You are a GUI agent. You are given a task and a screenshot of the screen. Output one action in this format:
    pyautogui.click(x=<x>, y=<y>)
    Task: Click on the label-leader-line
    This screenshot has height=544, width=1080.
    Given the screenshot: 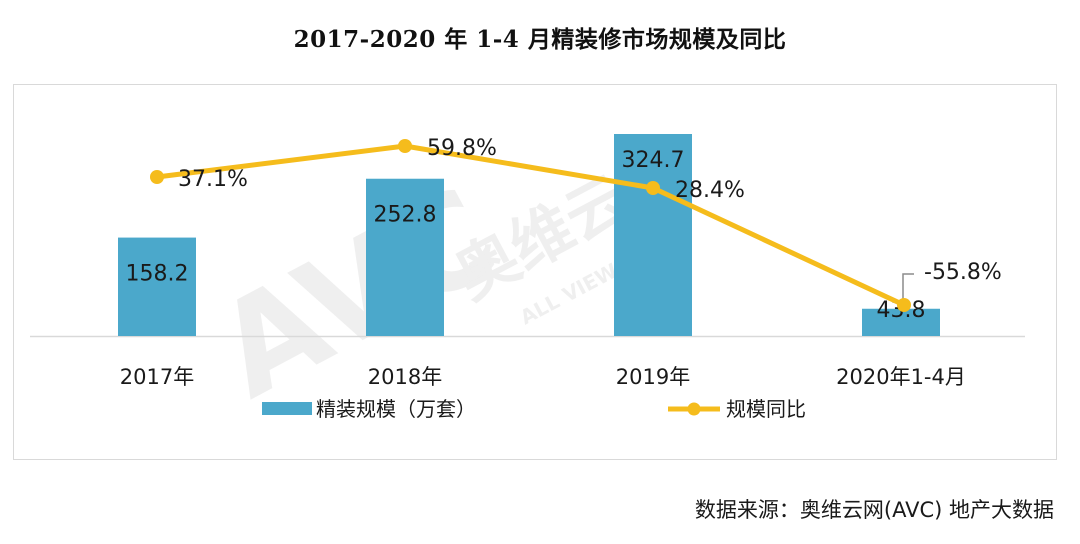 What is the action you would take?
    pyautogui.click(x=908, y=286)
    